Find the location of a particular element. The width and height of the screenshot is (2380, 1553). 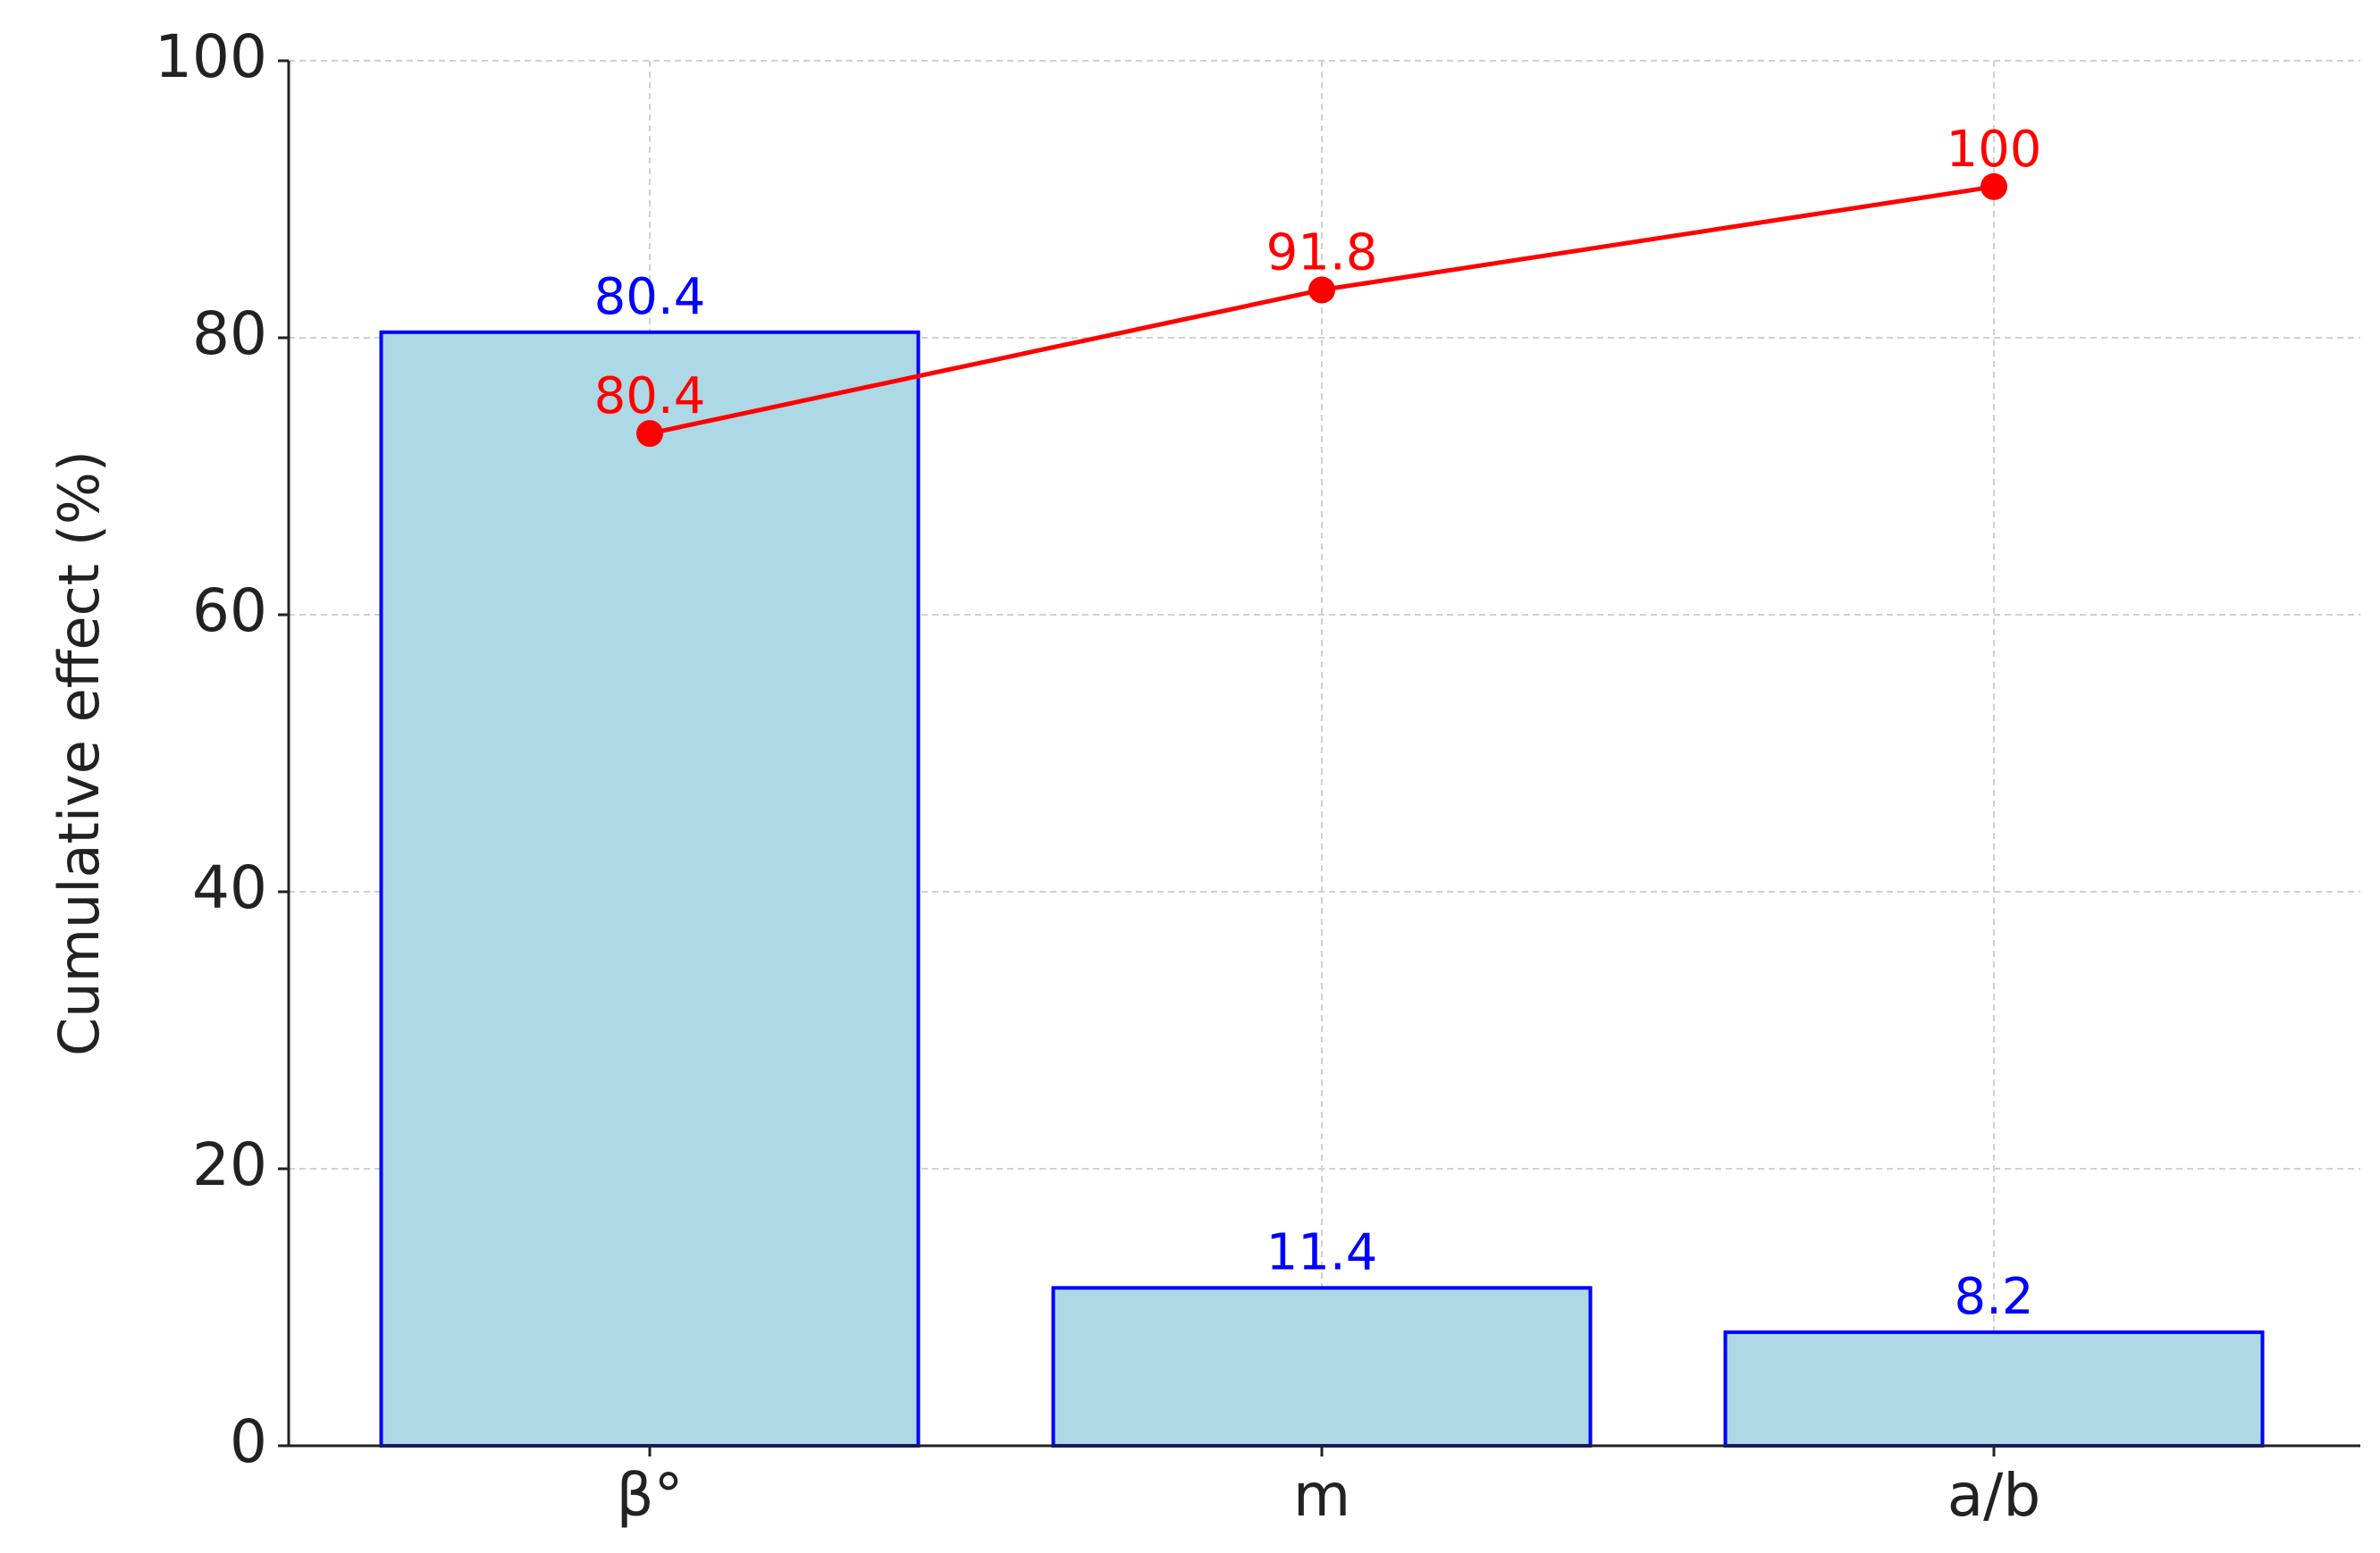

line-value-label: 100 is located at coordinates (1994, 150).